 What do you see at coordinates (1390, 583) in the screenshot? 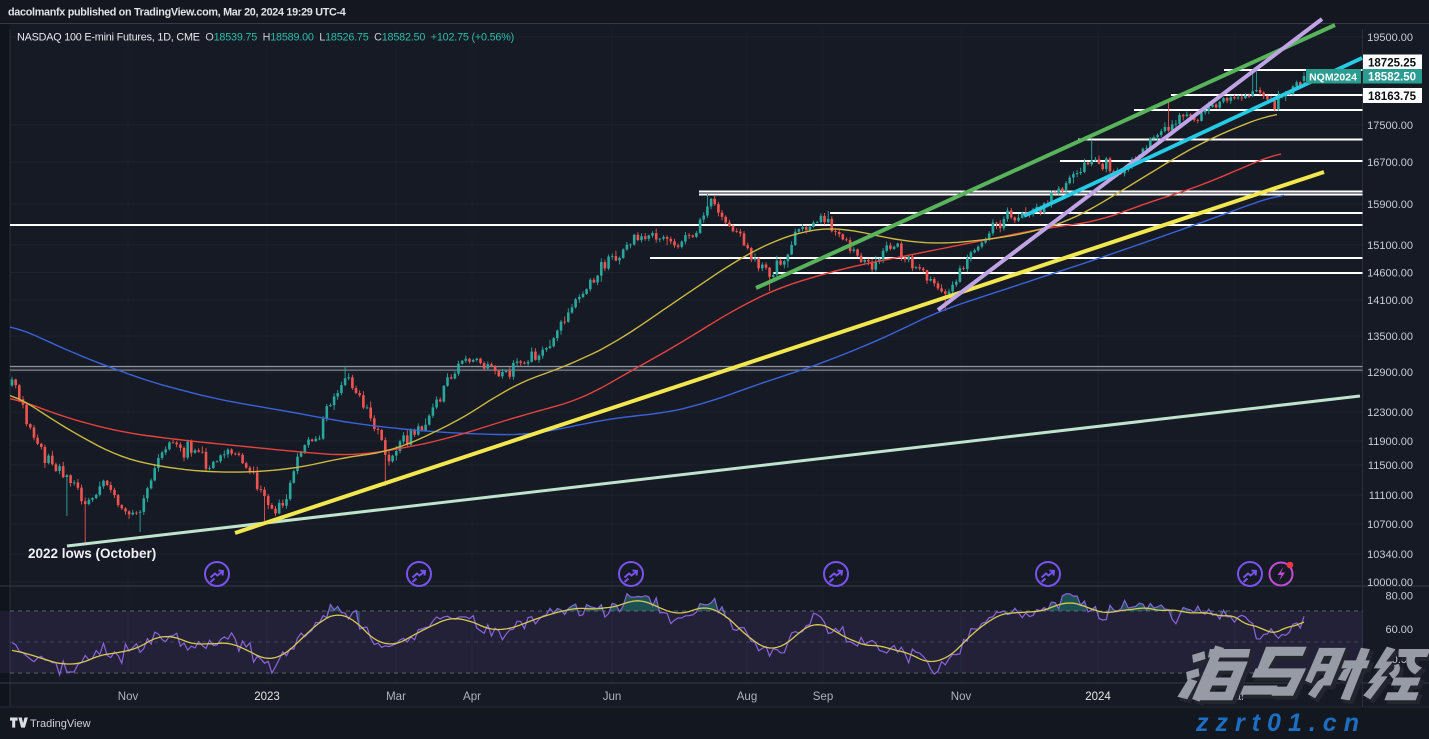
I see `svg-text: 10000.00` at bounding box center [1390, 583].